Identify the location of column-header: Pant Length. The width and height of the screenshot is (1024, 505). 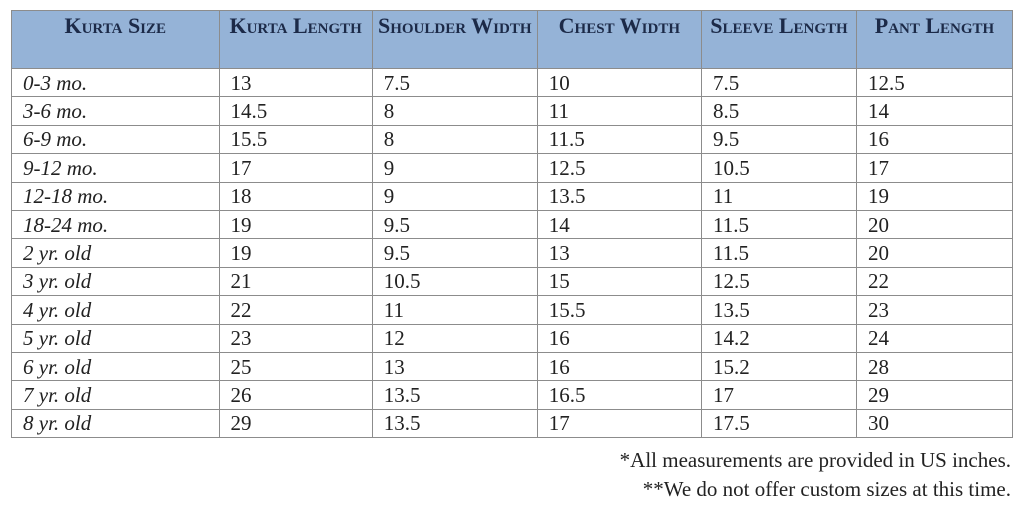
(934, 39).